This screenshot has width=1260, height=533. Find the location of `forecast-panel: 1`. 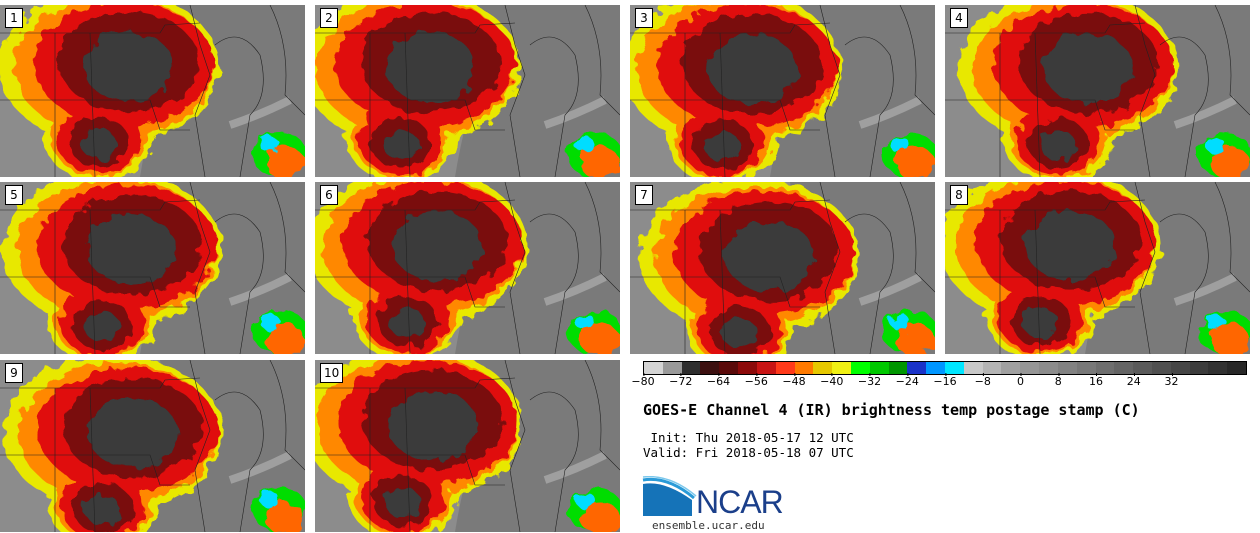

forecast-panel: 1 is located at coordinates (152, 91).